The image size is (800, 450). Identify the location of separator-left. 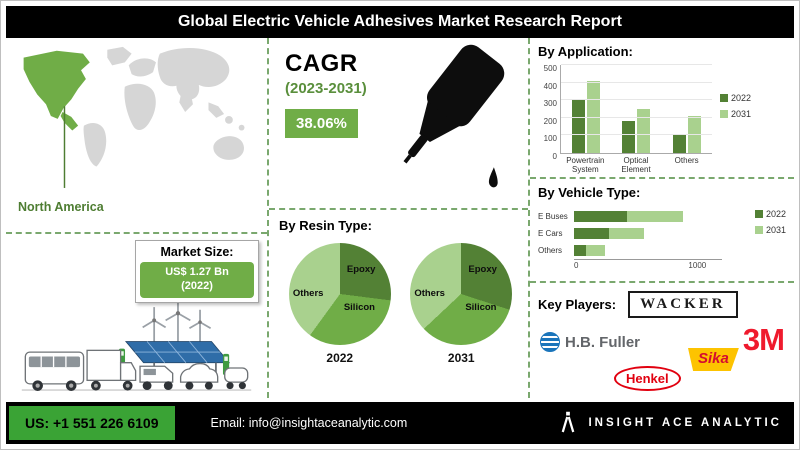
(136, 233).